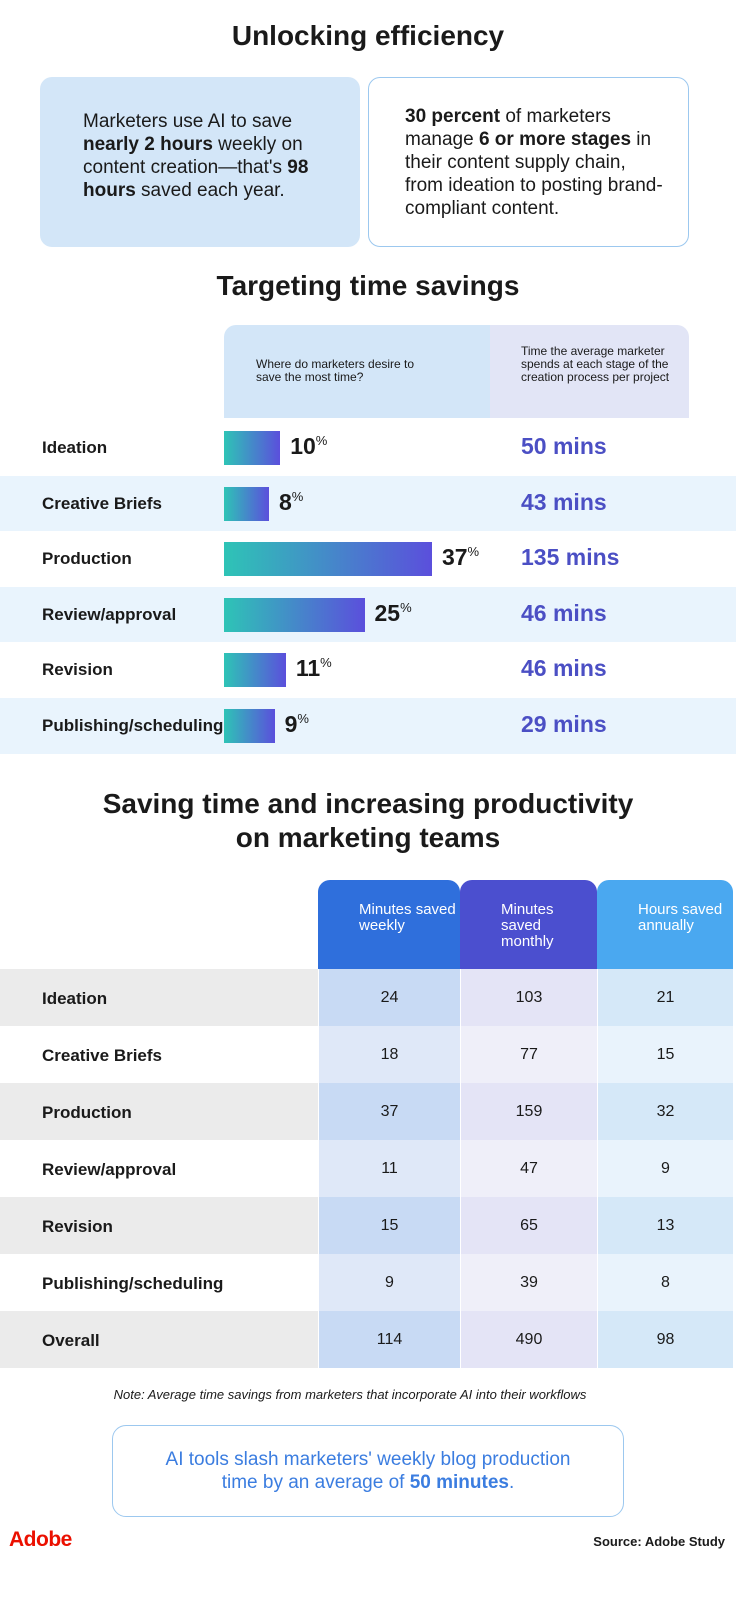 The height and width of the screenshot is (1598, 750). I want to click on source: Source: Adobe Study, so click(659, 1541).